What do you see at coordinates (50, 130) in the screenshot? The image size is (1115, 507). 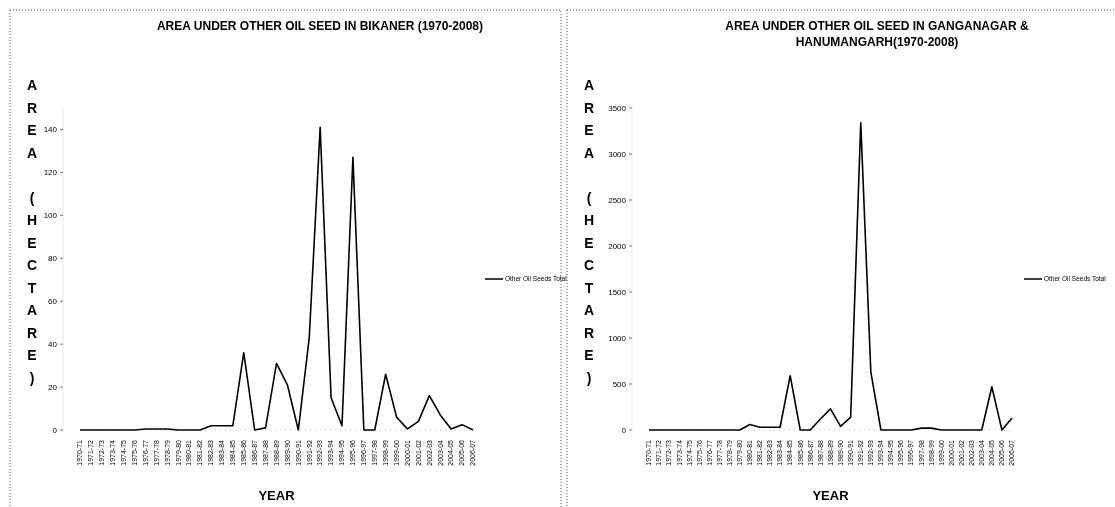 I see `y-tick-label: 140` at bounding box center [50, 130].